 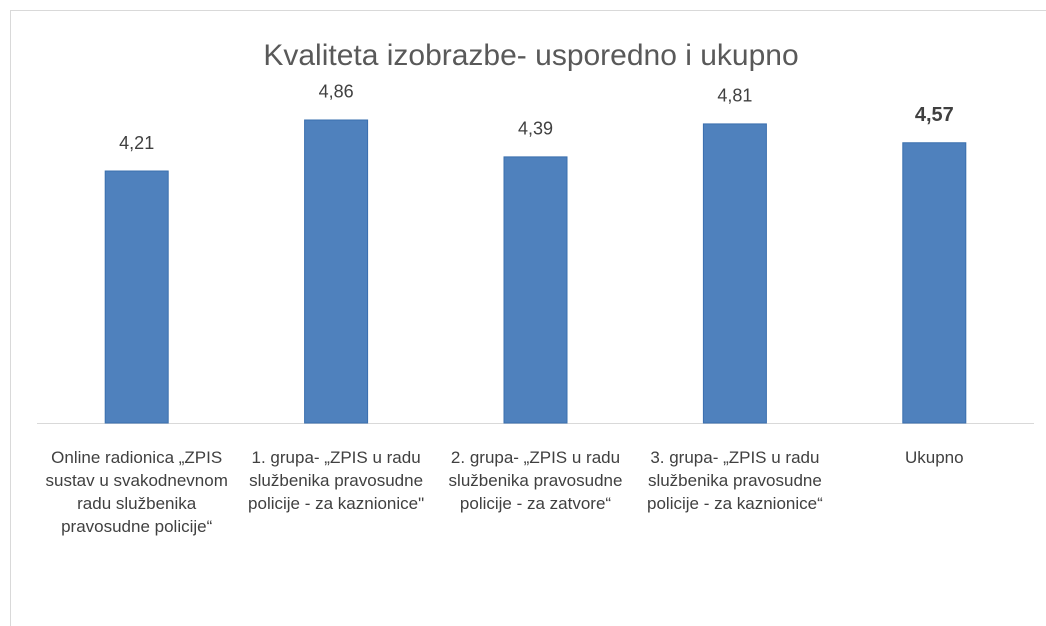 What do you see at coordinates (734, 96) in the screenshot?
I see `value-label: 4,81` at bounding box center [734, 96].